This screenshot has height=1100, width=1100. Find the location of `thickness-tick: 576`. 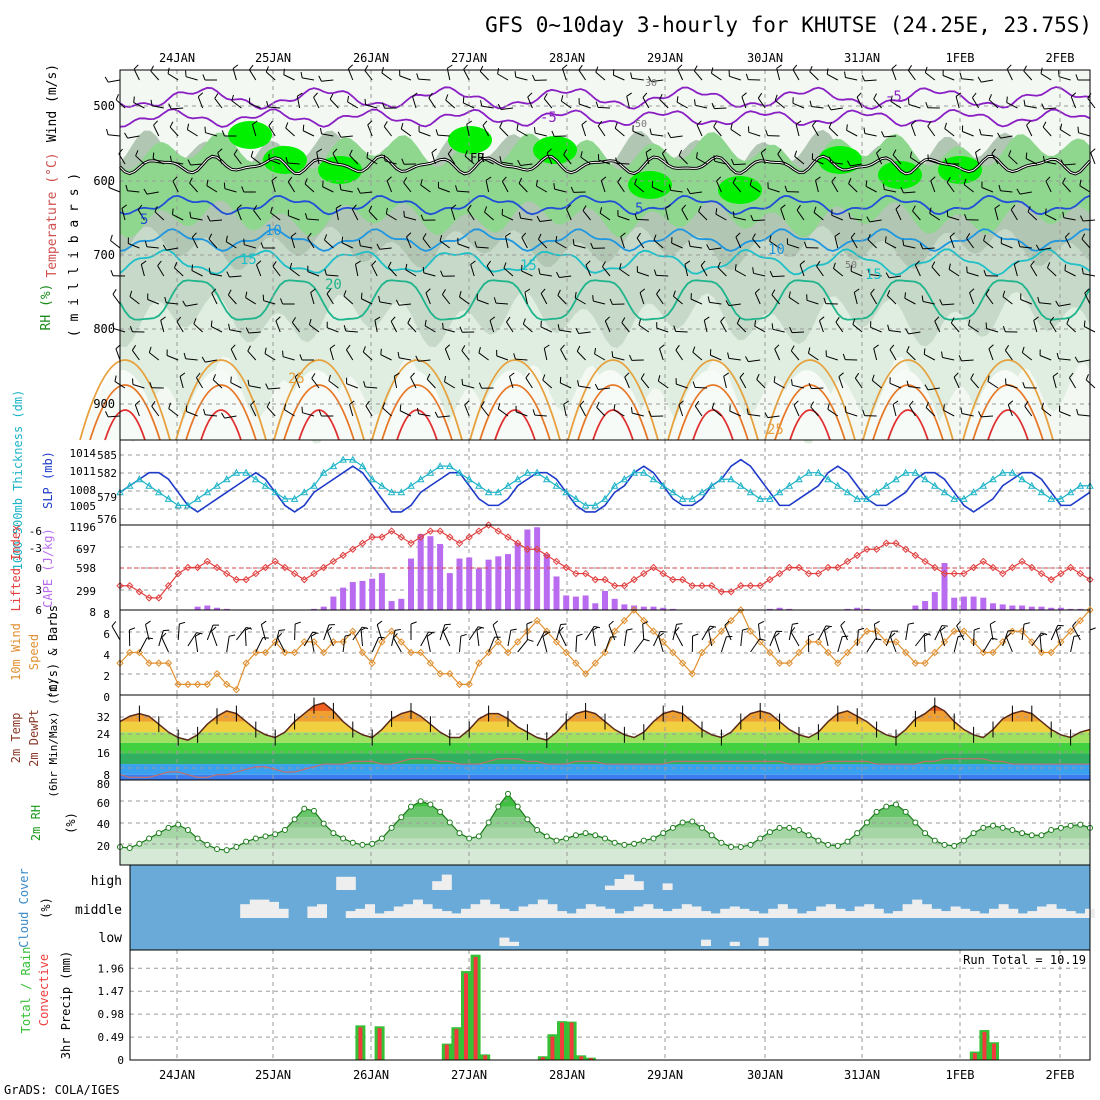

thickness-tick: 576 is located at coordinates (107, 519).